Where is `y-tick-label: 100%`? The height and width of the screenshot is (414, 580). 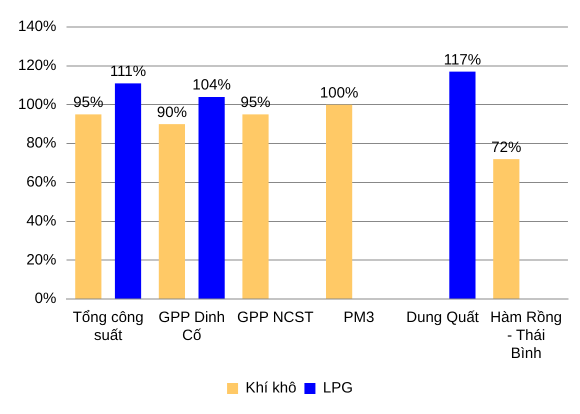
y-tick-label: 100% is located at coordinates (37, 104).